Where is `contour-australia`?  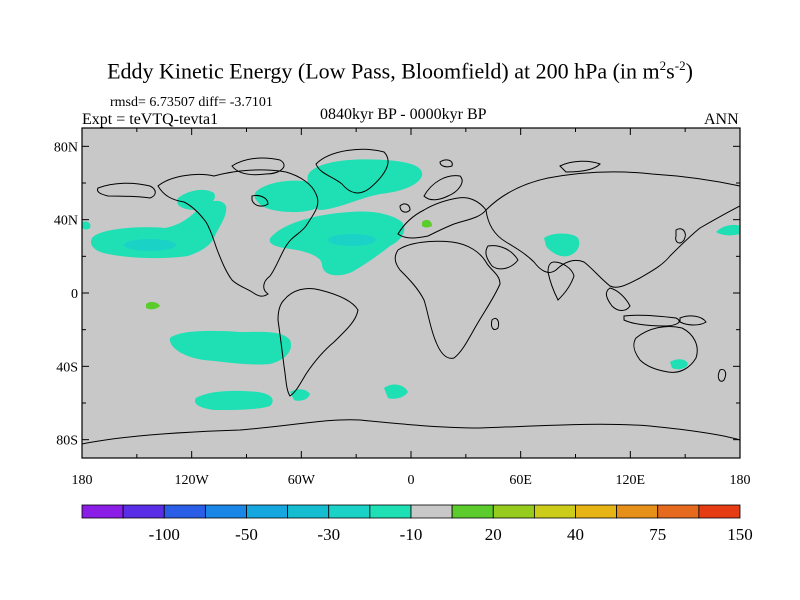
contour-australia is located at coordinates (679, 364).